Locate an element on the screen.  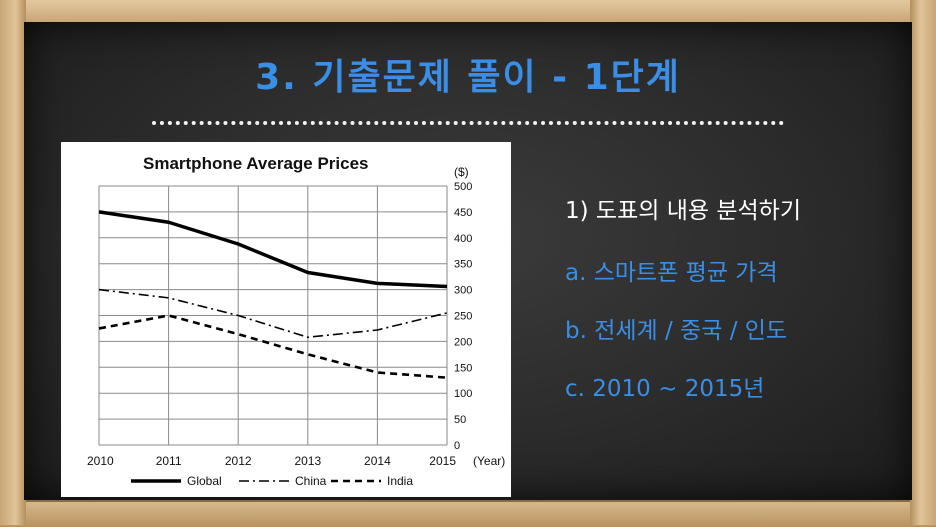
frame-right-edge is located at coordinates (923, 262).